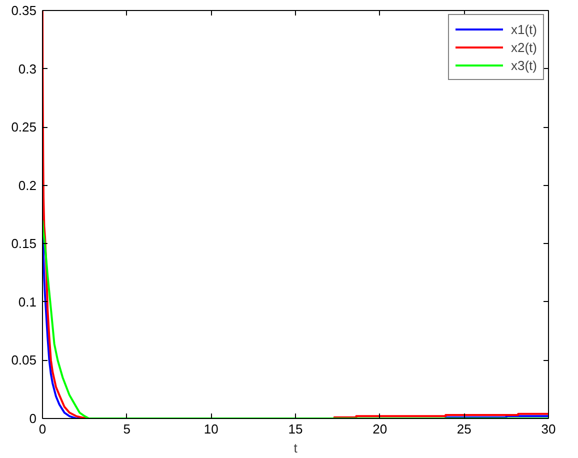 The image size is (578, 458). Describe the element at coordinates (24, 10) in the screenshot. I see `y-tick-label: 0.35` at that location.